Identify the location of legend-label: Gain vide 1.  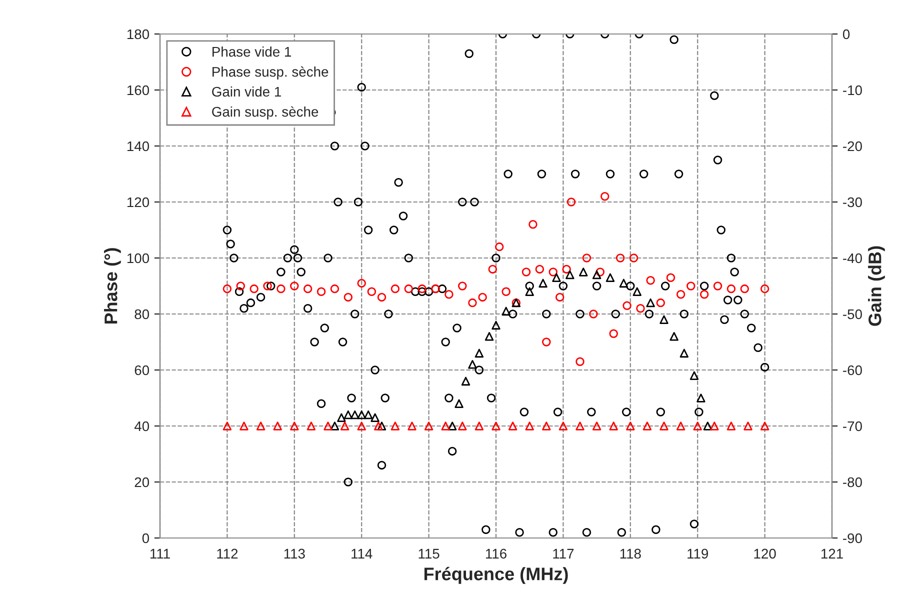
(246, 91).